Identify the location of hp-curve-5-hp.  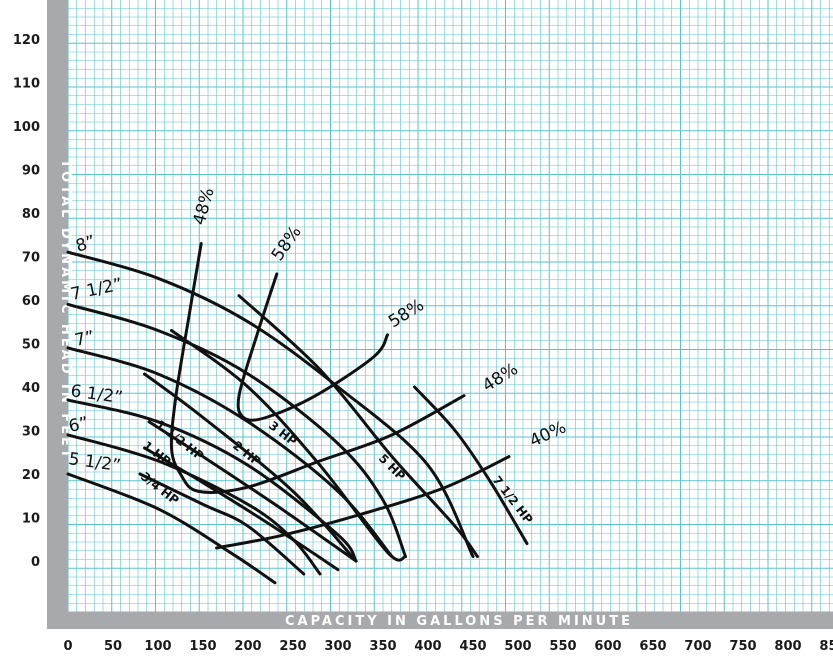
(358, 426).